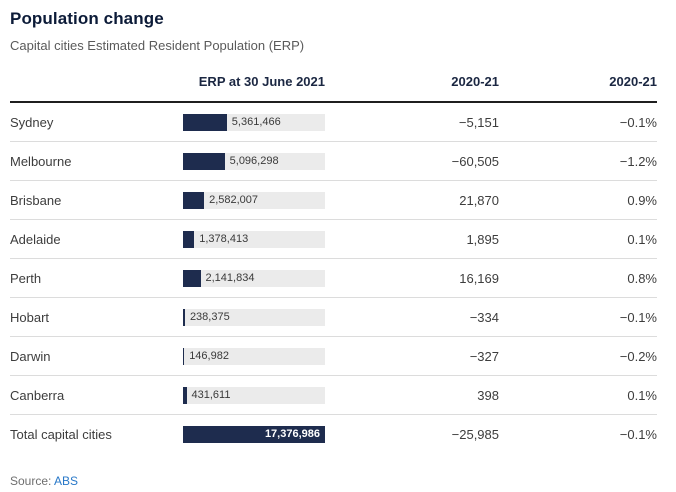  Describe the element at coordinates (482, 239) in the screenshot. I see `change-value: 1,895` at that location.